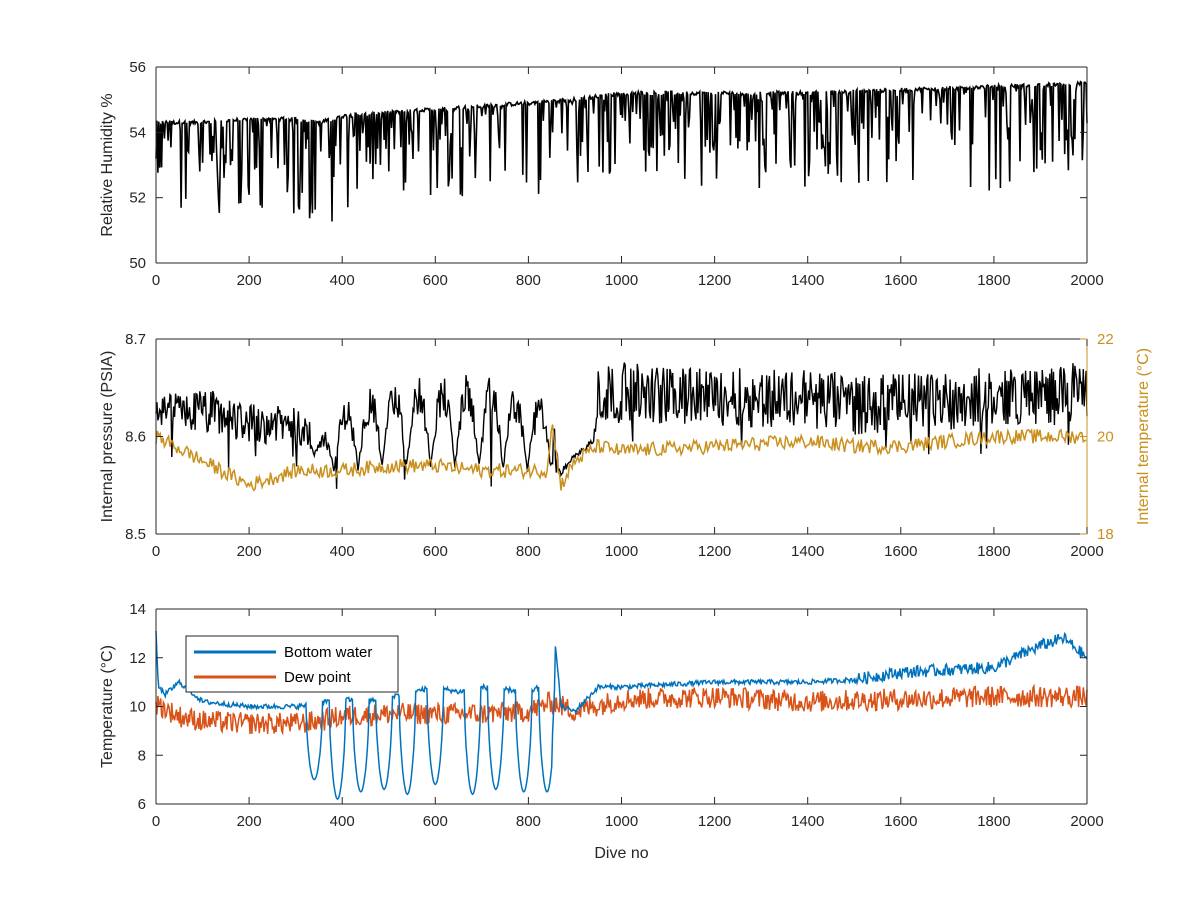 This screenshot has height=900, width=1200. I want to click on y-tick-label: 54, so click(137, 132).